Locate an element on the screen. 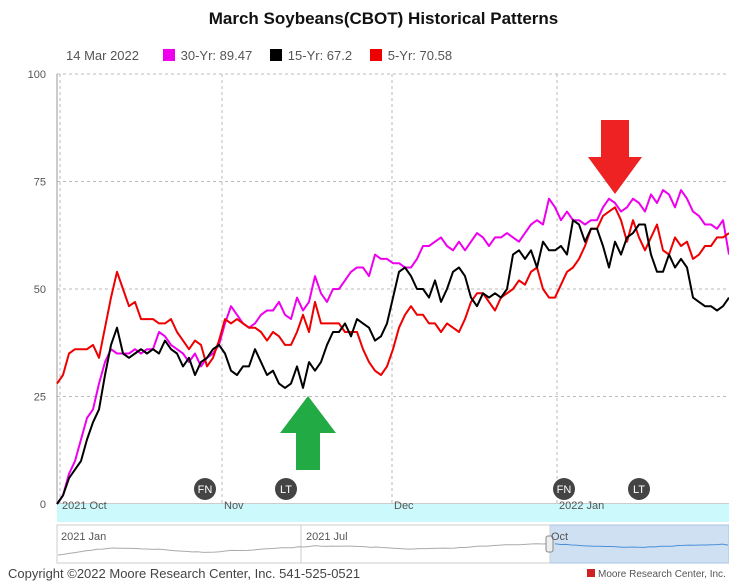 This screenshot has height=583, width=729. navigator-history-line is located at coordinates (303, 549).